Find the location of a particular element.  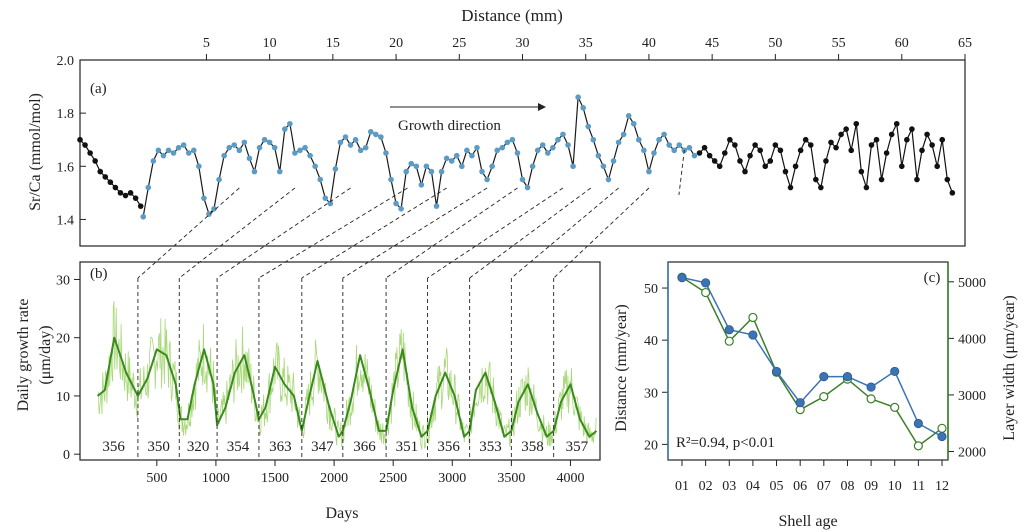

panel-c-x-tick-label: 11 is located at coordinates (918, 486).